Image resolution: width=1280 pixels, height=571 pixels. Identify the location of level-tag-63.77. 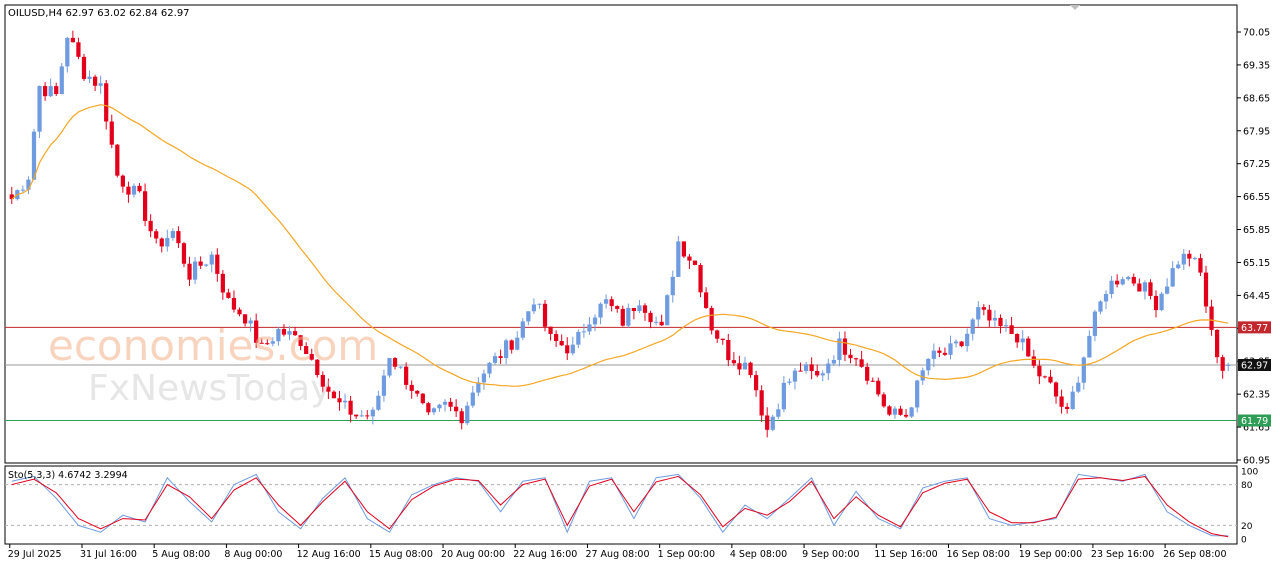
(1254, 327).